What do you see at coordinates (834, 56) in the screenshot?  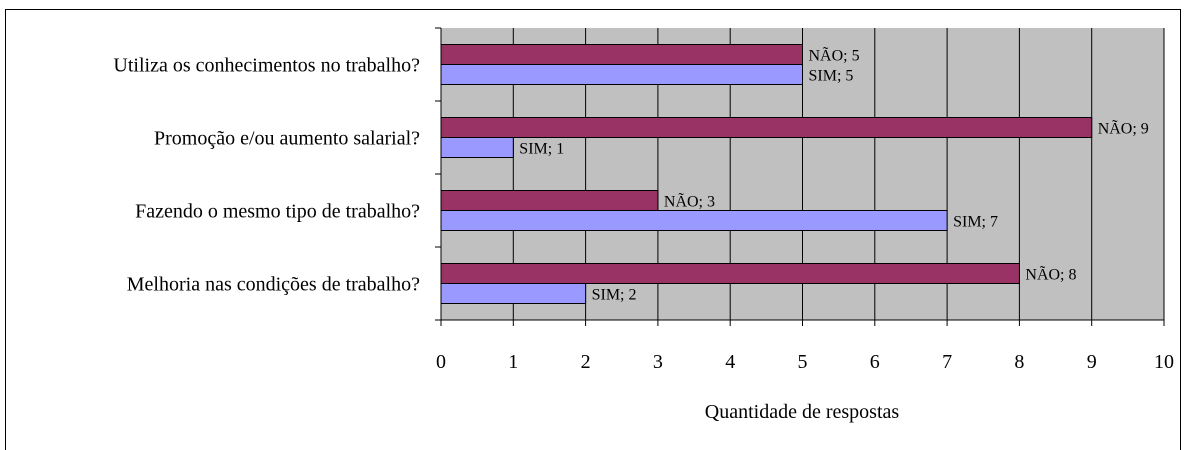 I see `data-label-nao: NÃO; 5` at bounding box center [834, 56].